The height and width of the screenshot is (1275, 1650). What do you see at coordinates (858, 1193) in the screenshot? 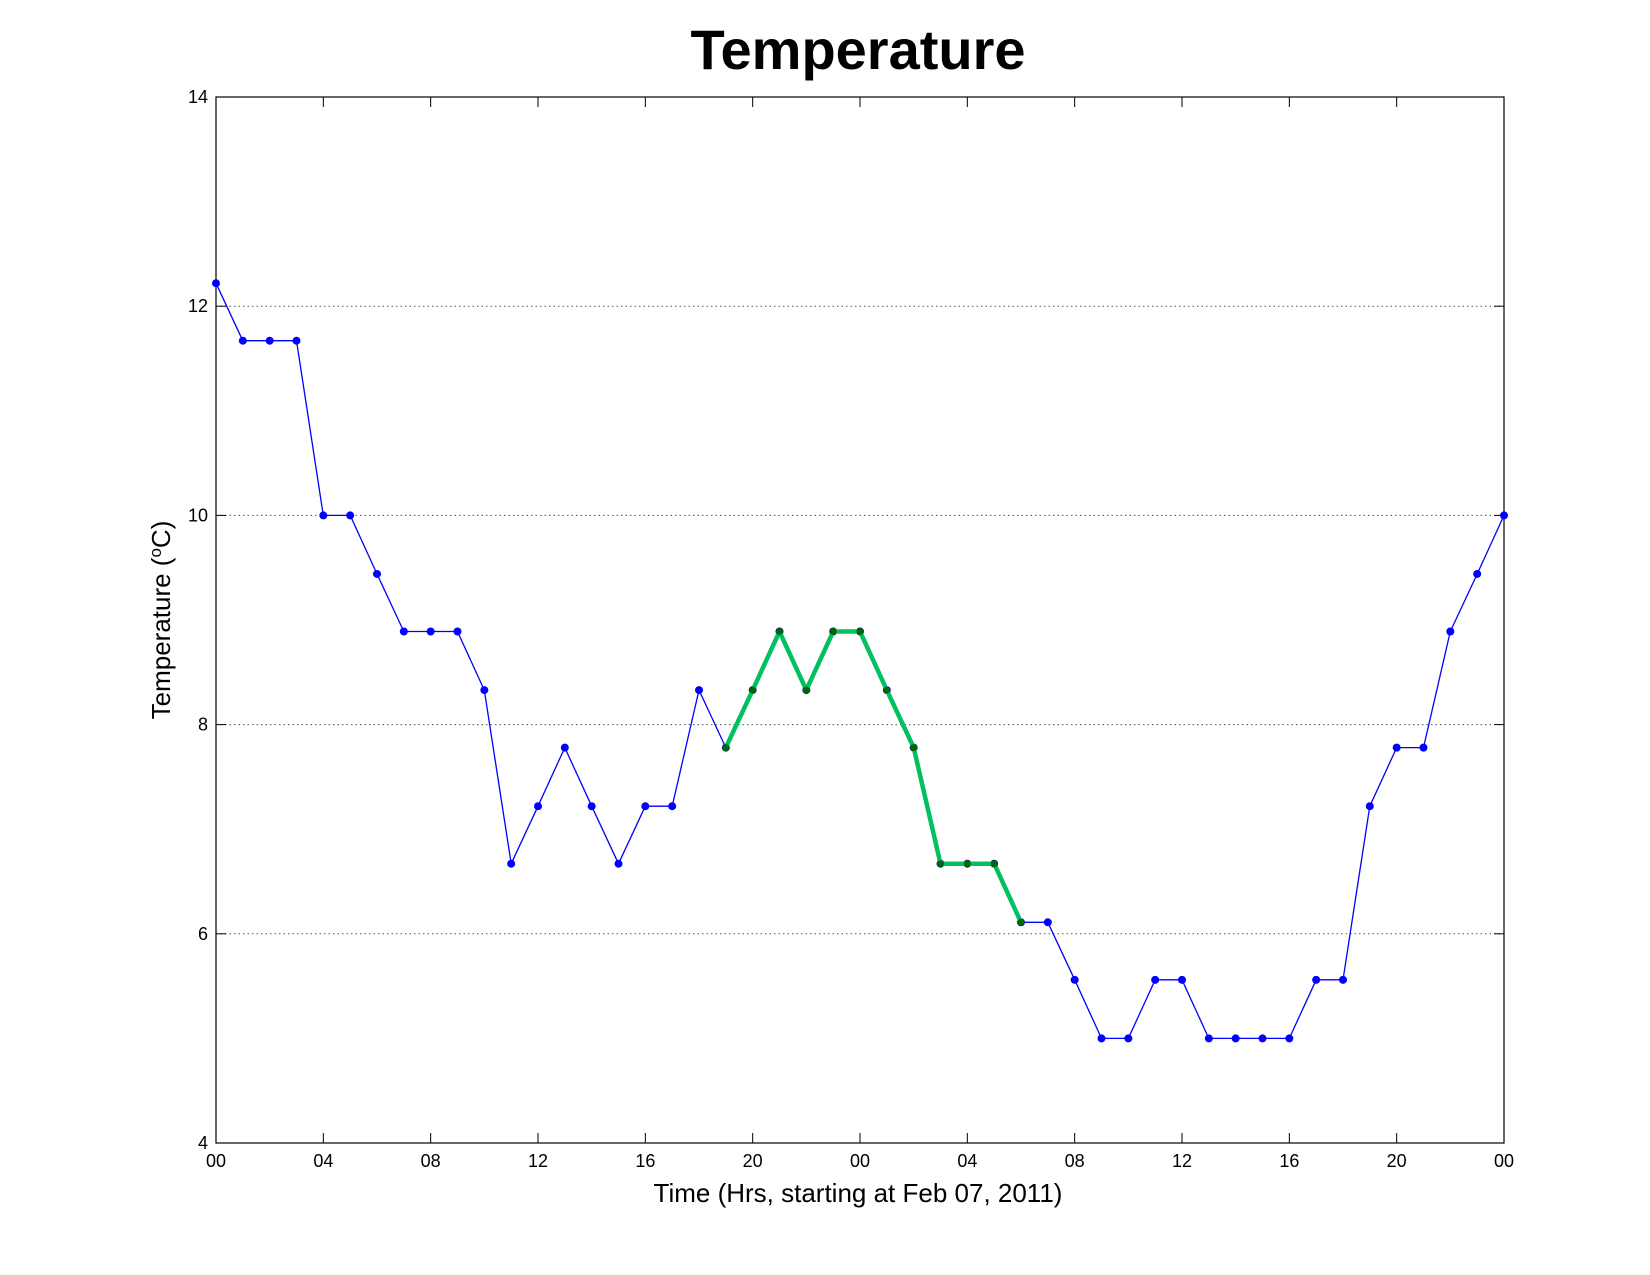
I see `x-axis-label: Time (Hrs, starting at Feb 07, 2011)` at bounding box center [858, 1193].